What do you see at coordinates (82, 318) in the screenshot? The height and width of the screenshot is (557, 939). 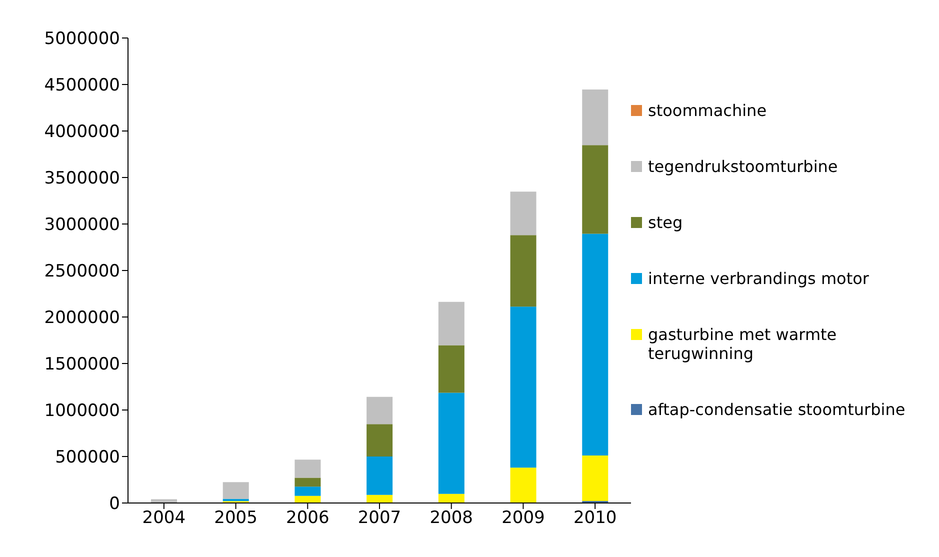 I see `y-tick-label: 2000000` at bounding box center [82, 318].